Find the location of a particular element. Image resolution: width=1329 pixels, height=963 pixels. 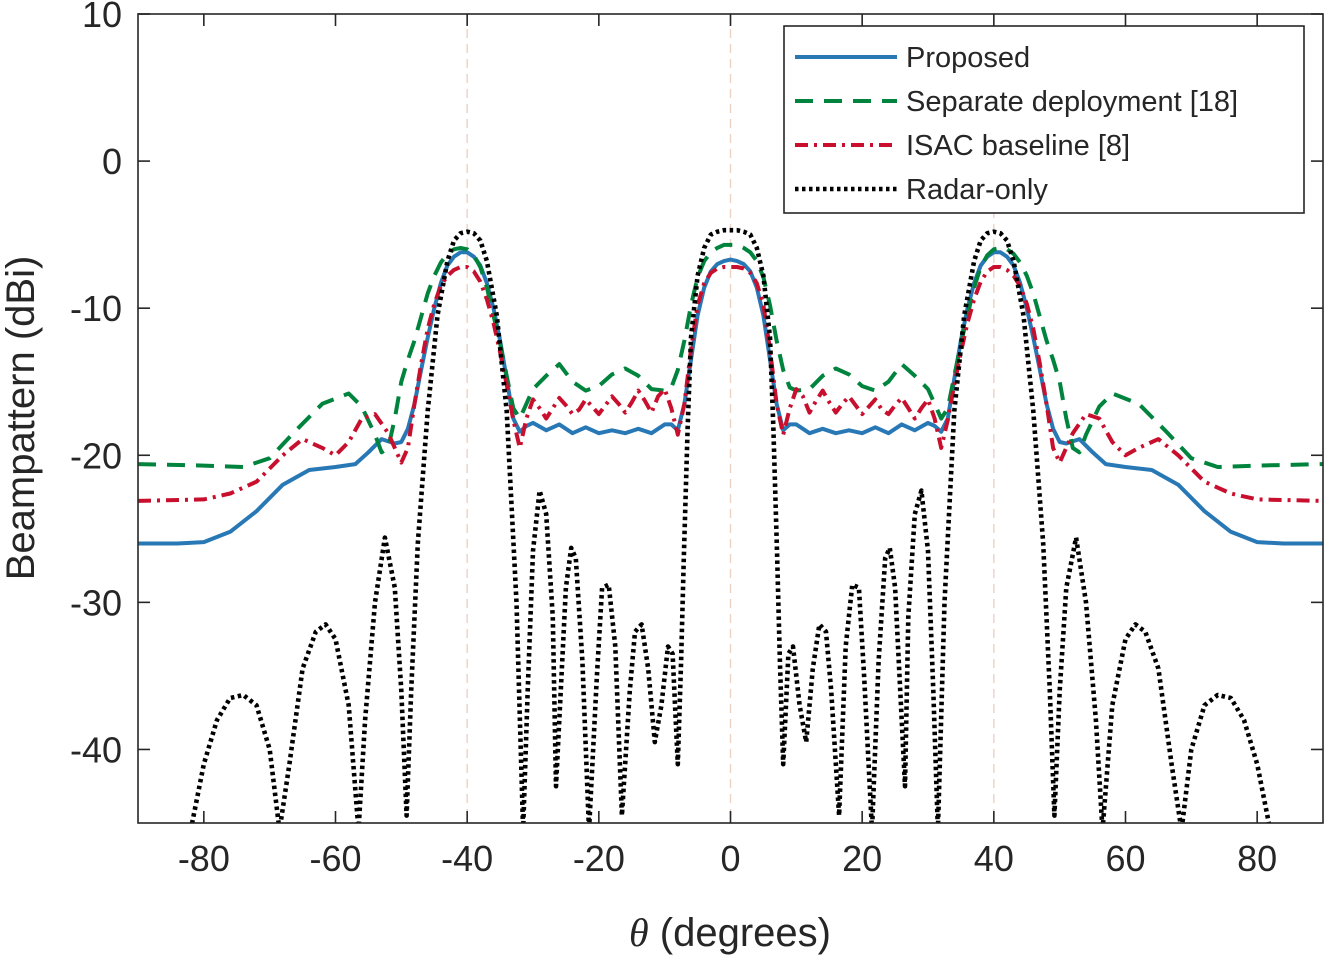

x-tick-label: 0 is located at coordinates (730, 858).